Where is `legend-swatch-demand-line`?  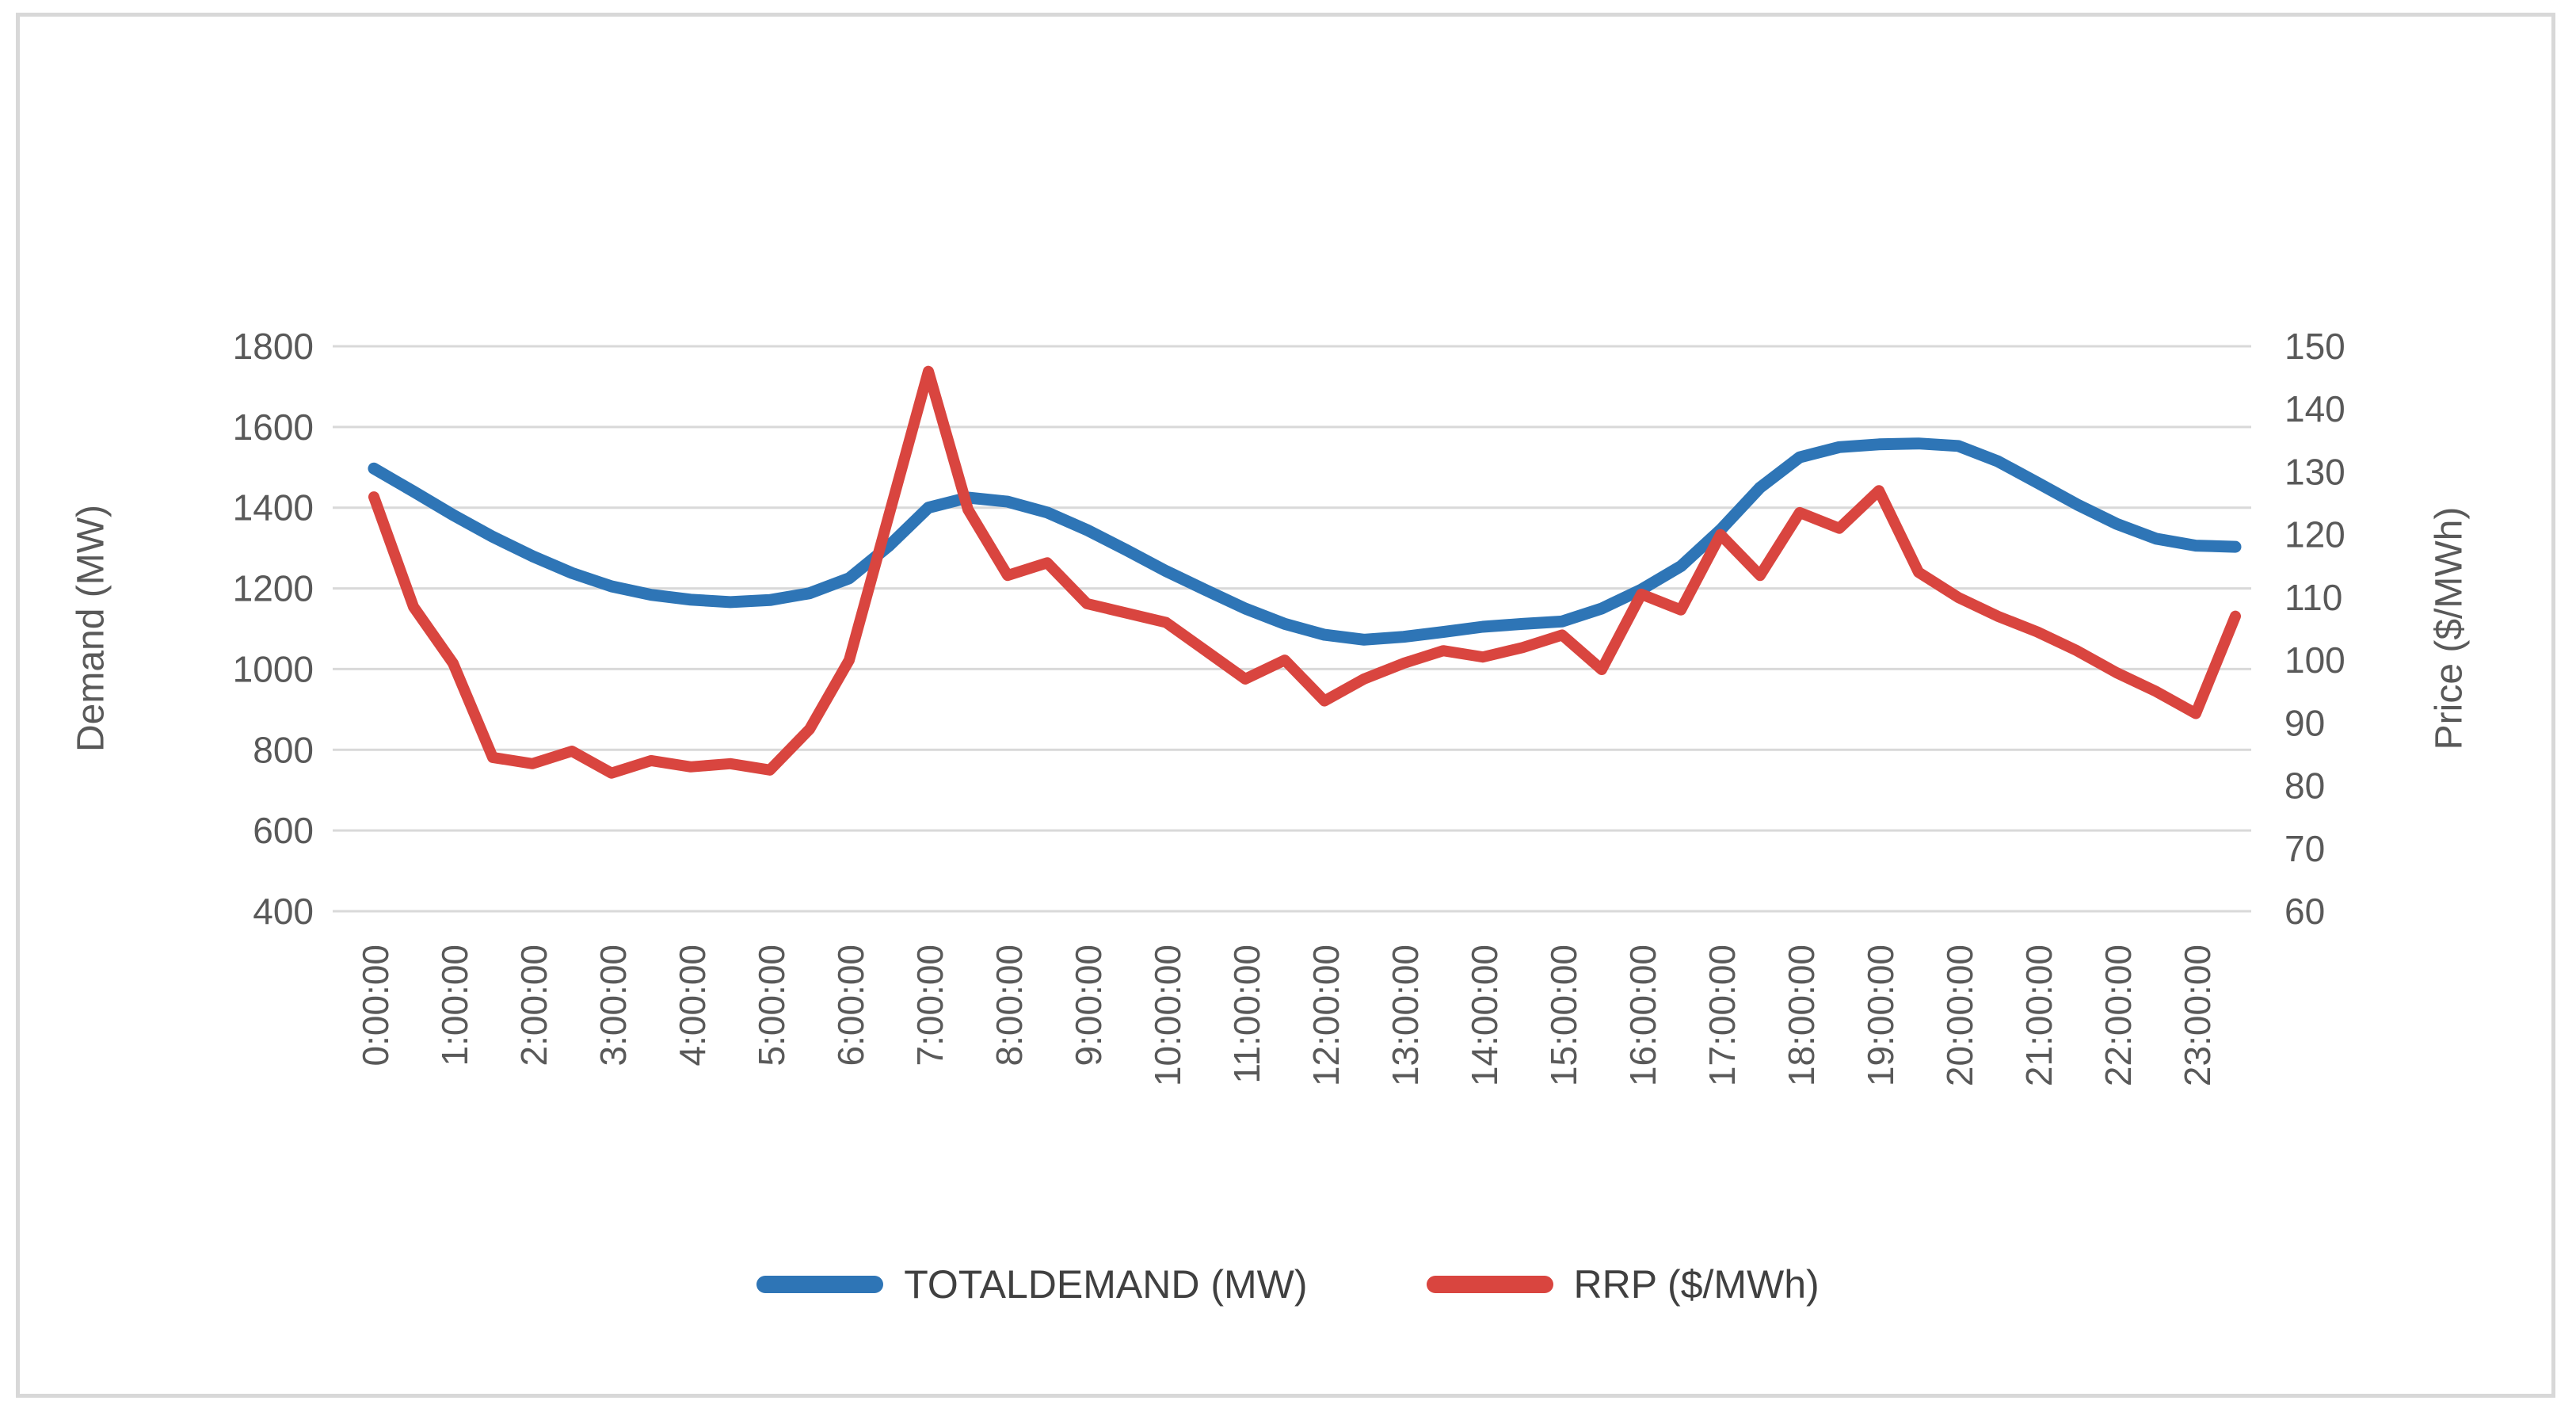 legend-swatch-demand-line is located at coordinates (820, 1284).